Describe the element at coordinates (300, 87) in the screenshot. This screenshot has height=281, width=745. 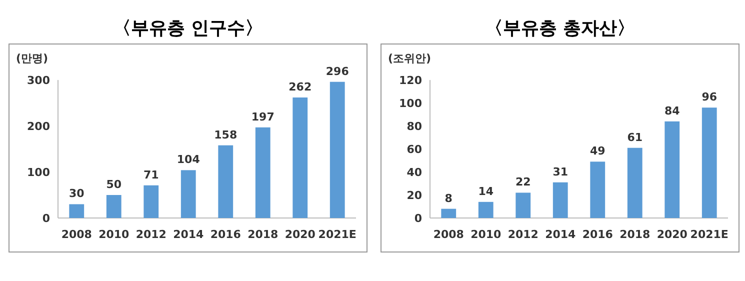
I see `data-label: 262` at that location.